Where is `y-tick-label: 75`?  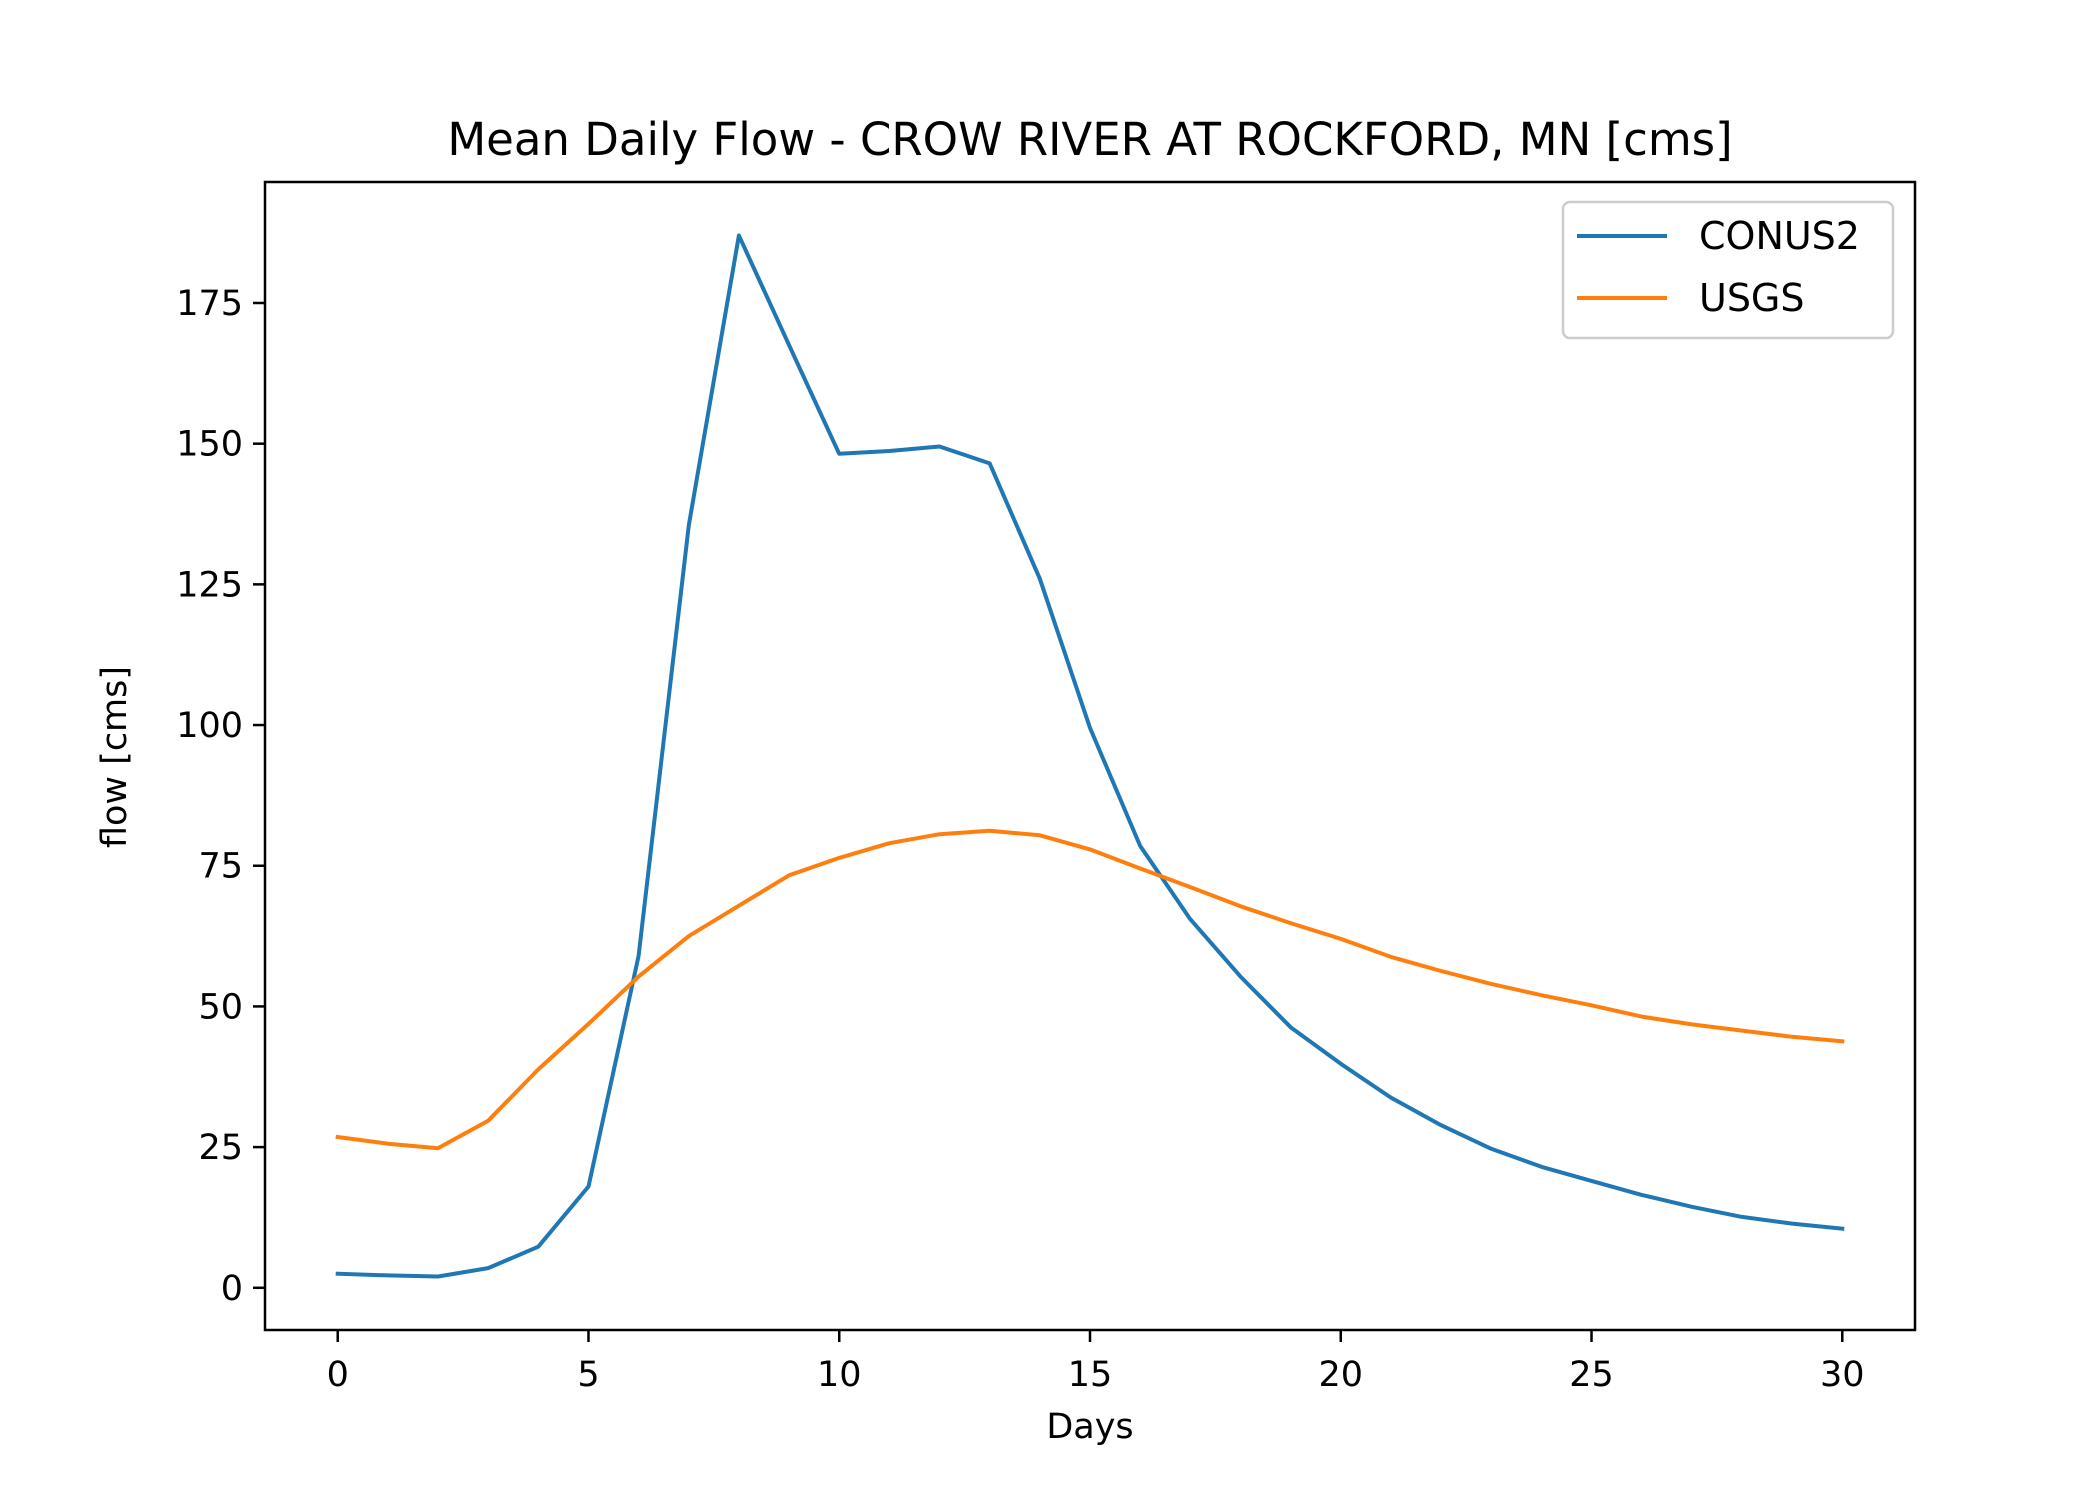 y-tick-label: 75 is located at coordinates (220, 867).